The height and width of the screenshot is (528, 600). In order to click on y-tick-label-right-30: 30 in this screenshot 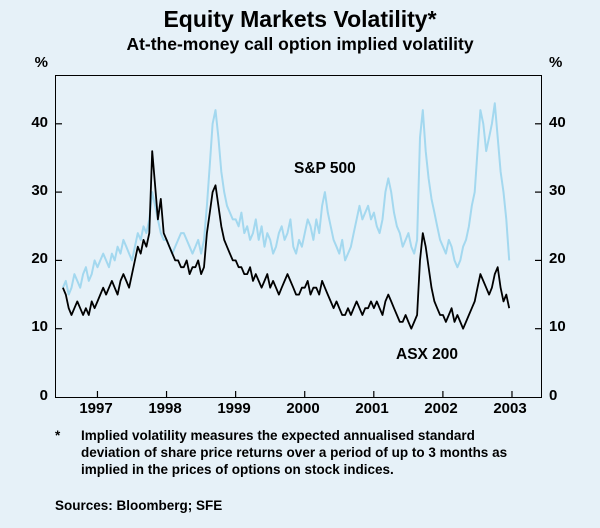, I will do `click(557, 190)`.